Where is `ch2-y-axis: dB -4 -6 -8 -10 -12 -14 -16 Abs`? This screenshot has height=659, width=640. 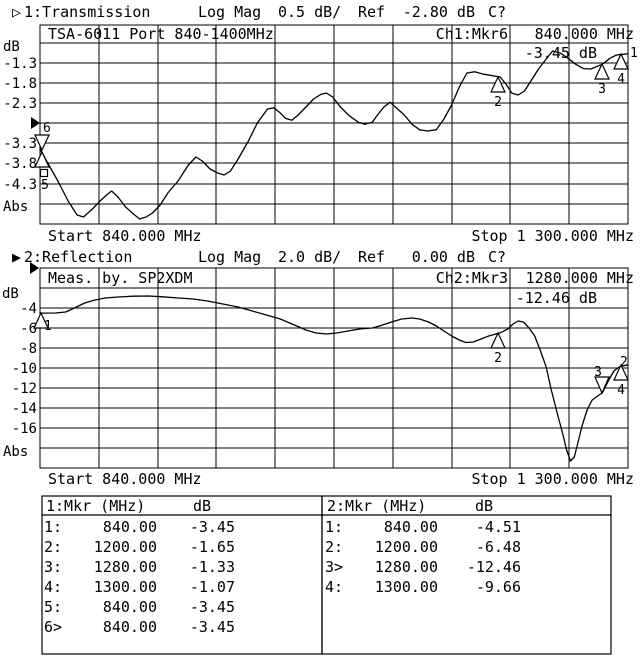
ch2-y-axis: dB -4 -6 -8 -10 -12 -14 -16 Abs is located at coordinates (19, 373).